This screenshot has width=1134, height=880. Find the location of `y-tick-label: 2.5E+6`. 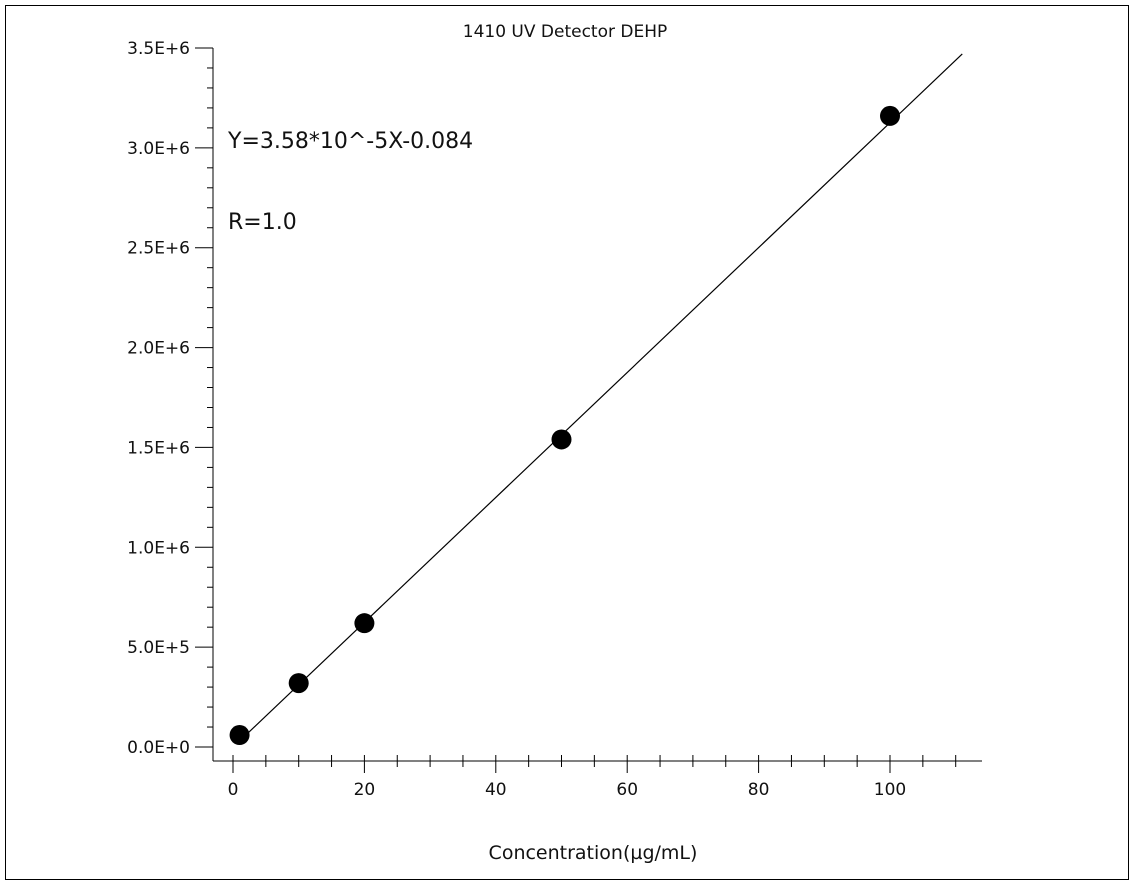

y-tick-label: 2.5E+6 is located at coordinates (158, 249).